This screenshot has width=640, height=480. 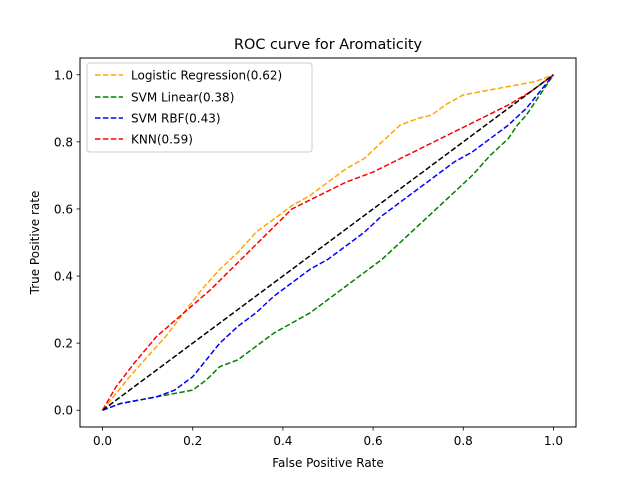 What do you see at coordinates (328, 45) in the screenshot?
I see `chart-title: ROC curve for Aromaticity` at bounding box center [328, 45].